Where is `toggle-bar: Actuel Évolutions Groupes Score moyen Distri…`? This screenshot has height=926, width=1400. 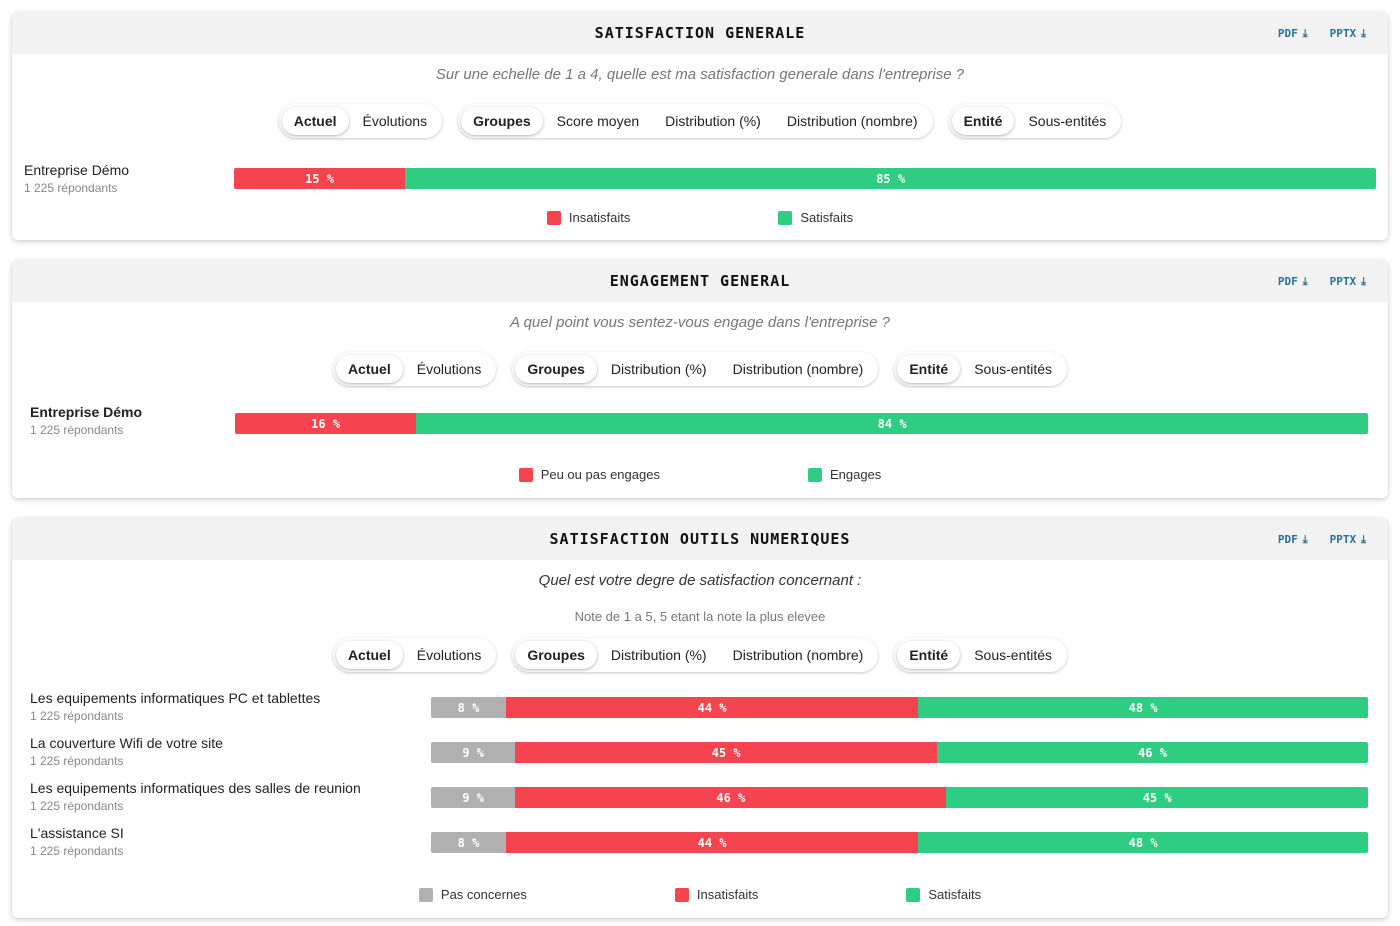 toggle-bar: Actuel Évolutions Groupes Score moyen Distri… is located at coordinates (700, 121).